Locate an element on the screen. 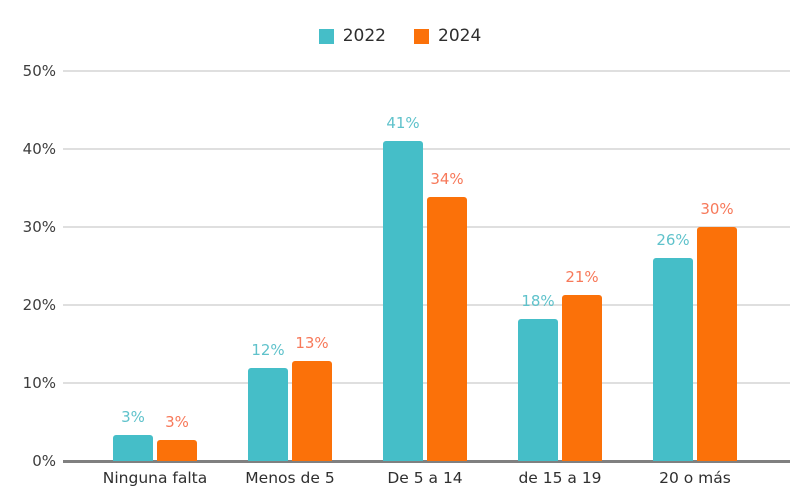 This screenshot has width=800, height=500. x-axis-category-label-de-5-a-14: De 5 a 14 is located at coordinates (425, 478).